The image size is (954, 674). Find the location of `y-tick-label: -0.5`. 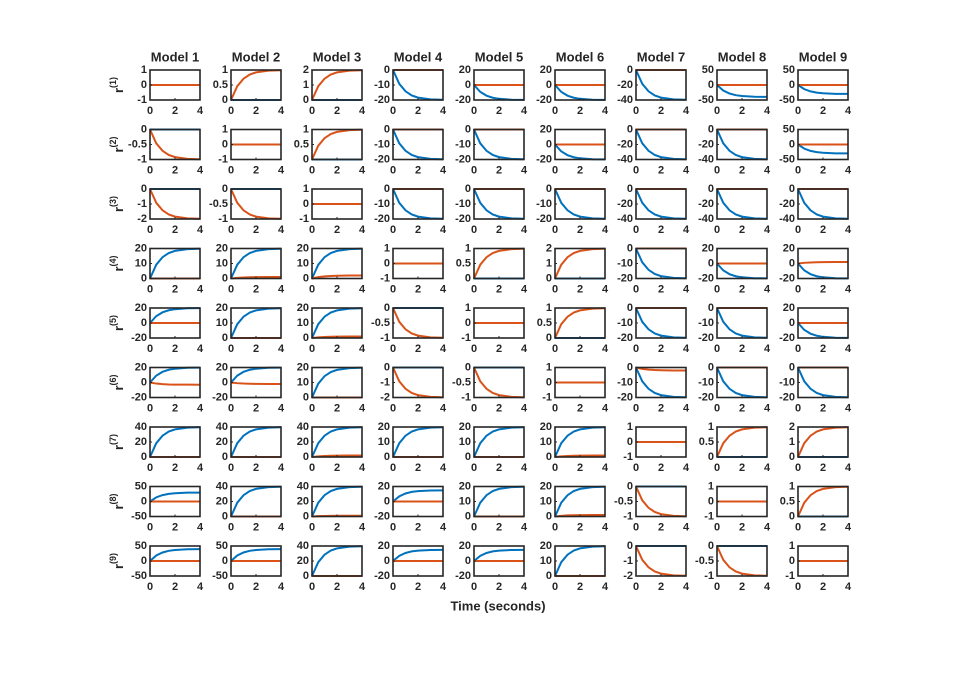

y-tick-label: -0.5 is located at coordinates (461, 382).